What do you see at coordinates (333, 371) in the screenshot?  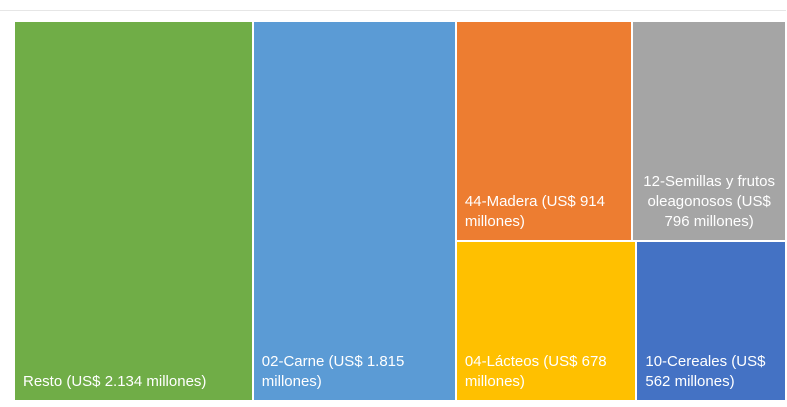 I see `tile-label: 02-Carne (US$ 1.815 millones)` at bounding box center [333, 371].